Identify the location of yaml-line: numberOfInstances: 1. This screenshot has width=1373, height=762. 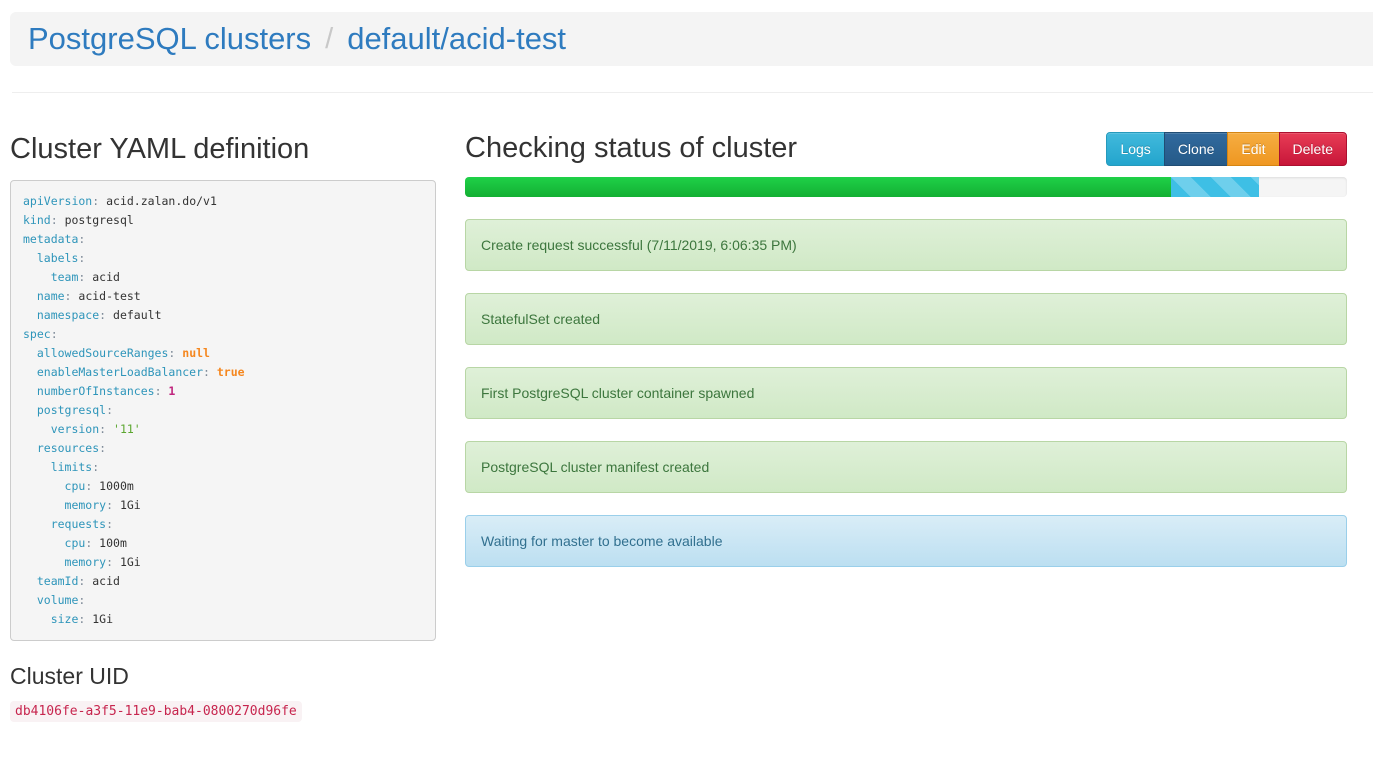
(99, 391).